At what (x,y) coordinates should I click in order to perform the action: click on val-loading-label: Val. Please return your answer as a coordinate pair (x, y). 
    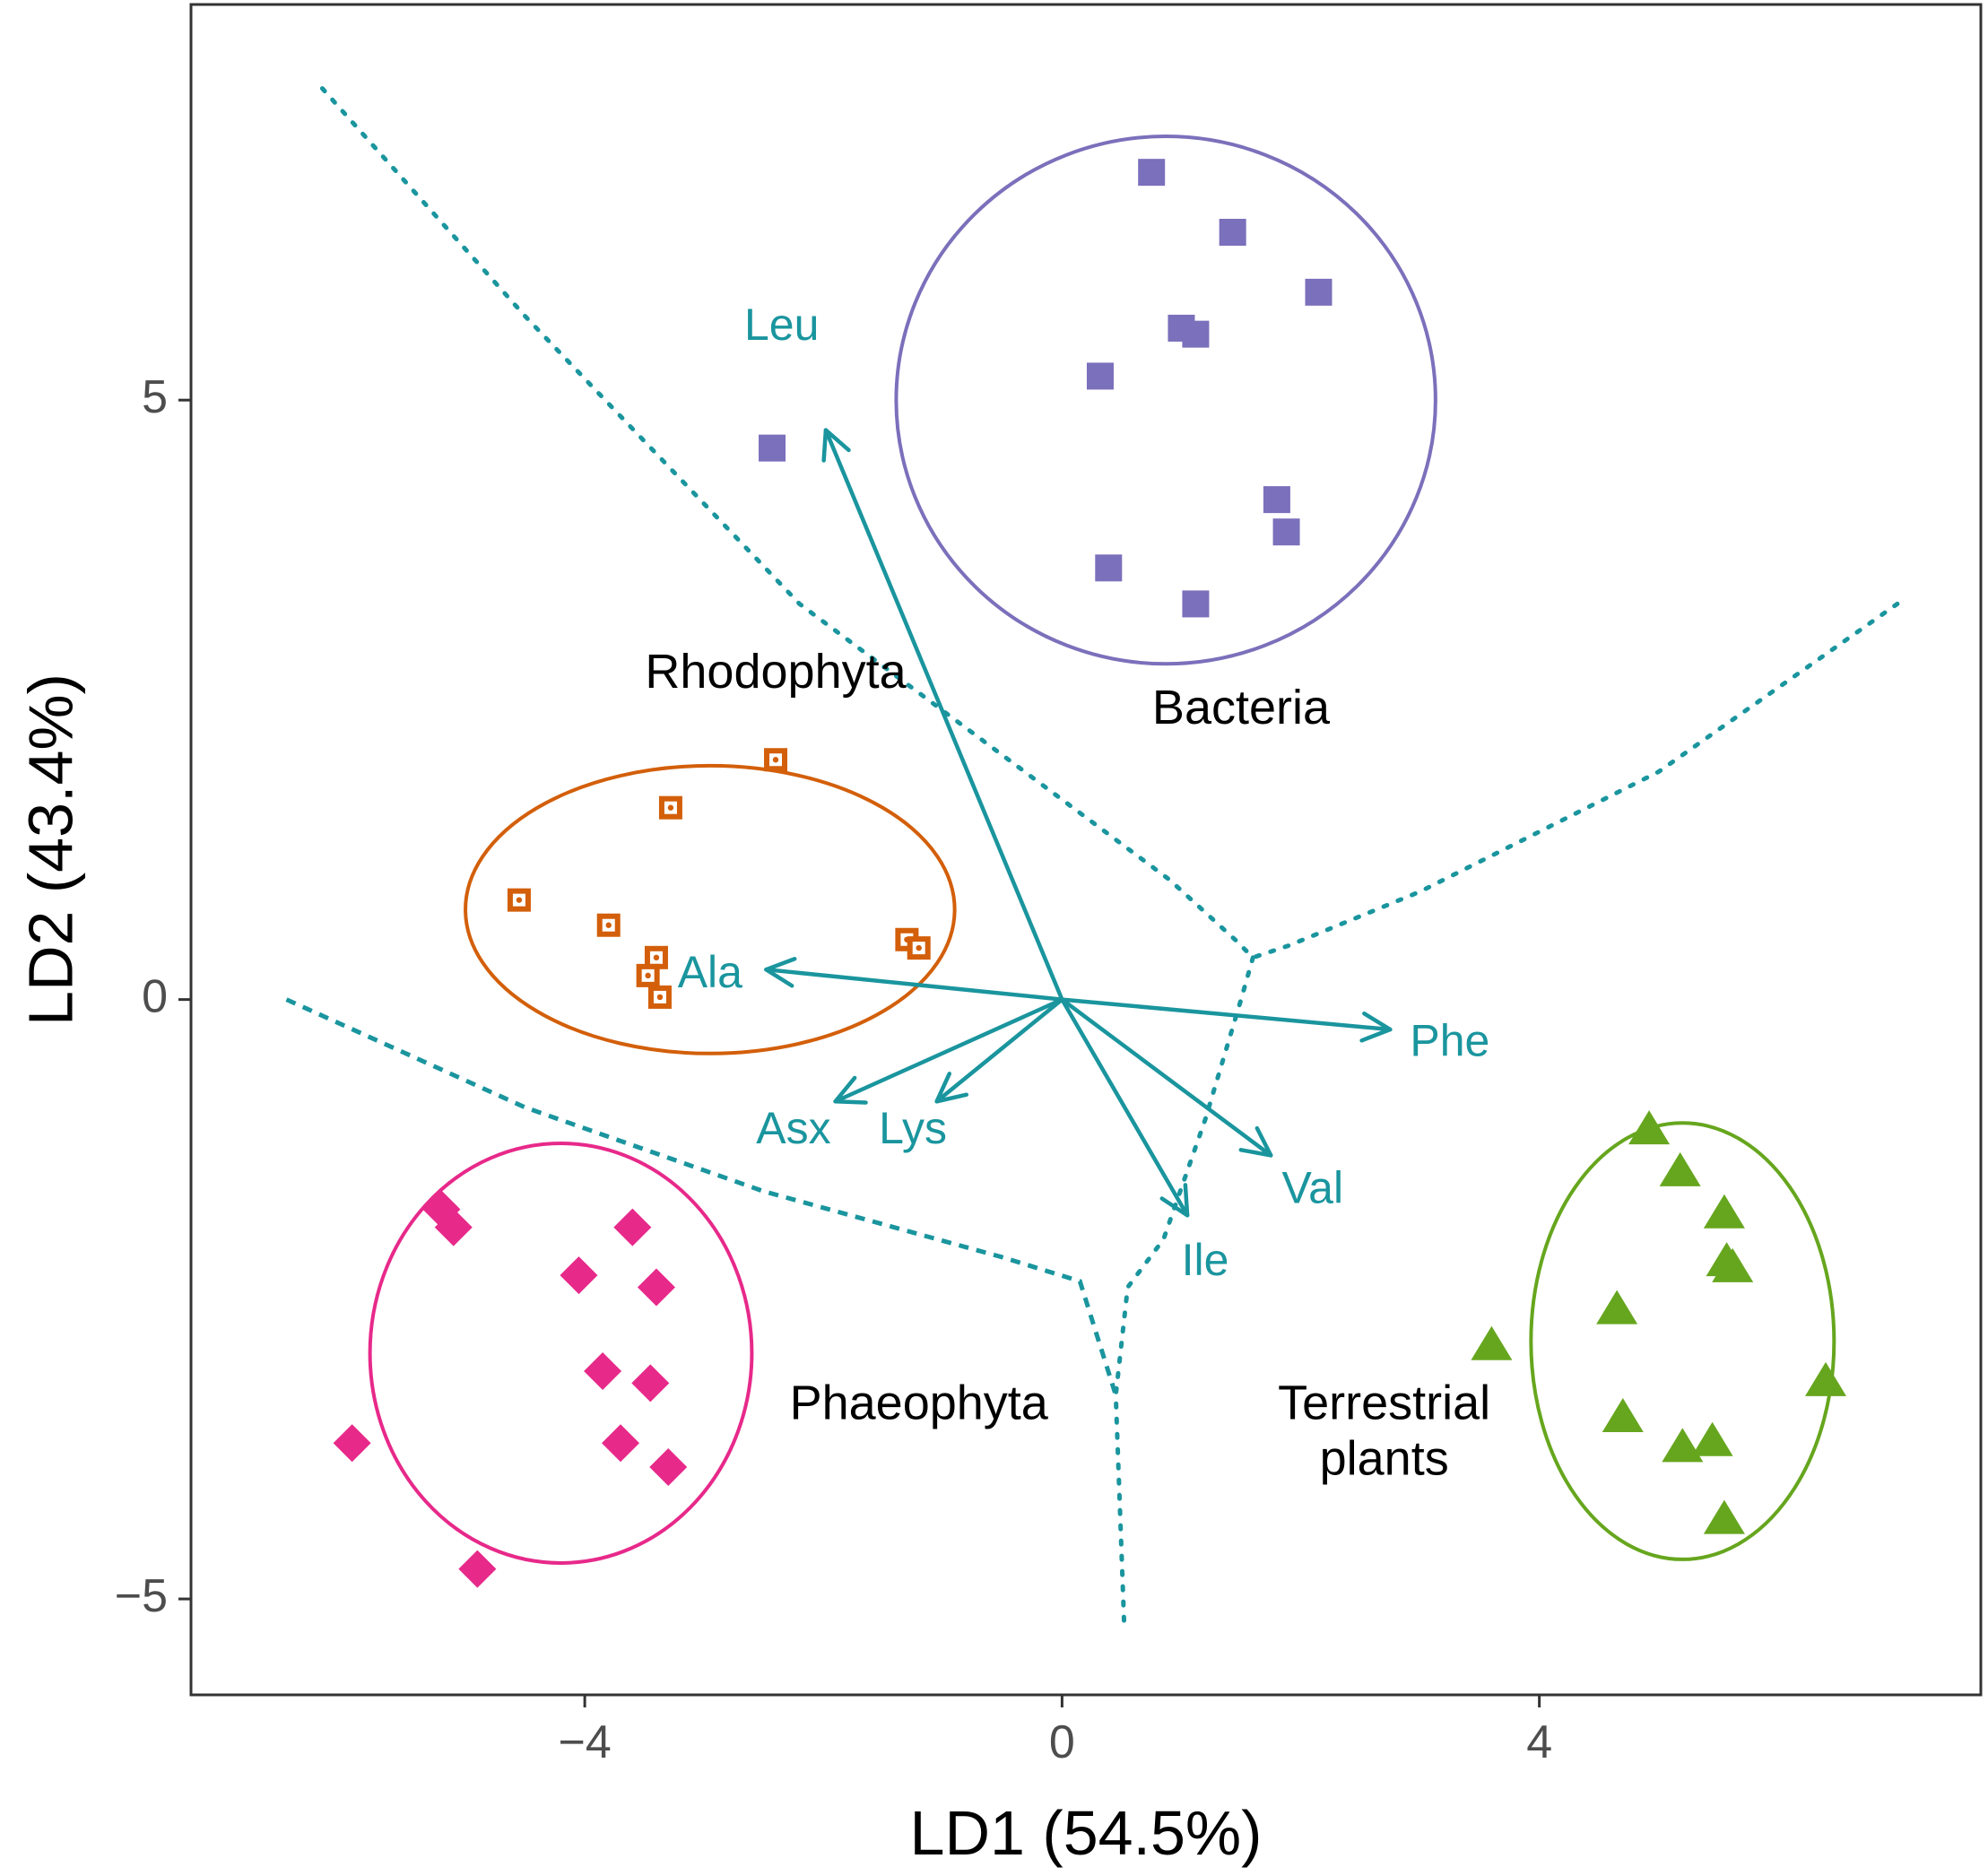
    Looking at the image, I should click on (1313, 1188).